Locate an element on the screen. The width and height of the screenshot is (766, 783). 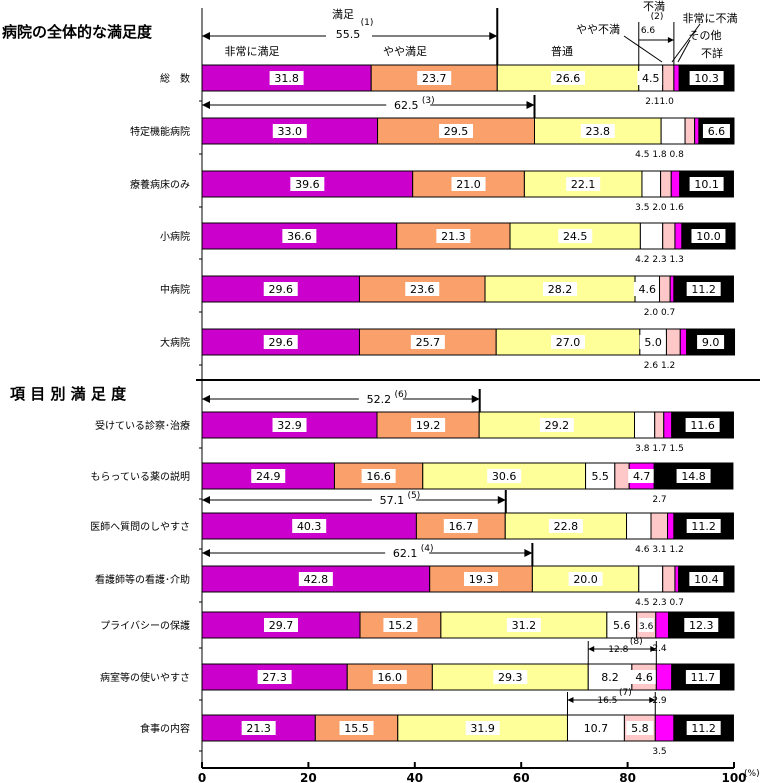
value-label-below: 4.2 2.3 1.3 is located at coordinates (659, 260).